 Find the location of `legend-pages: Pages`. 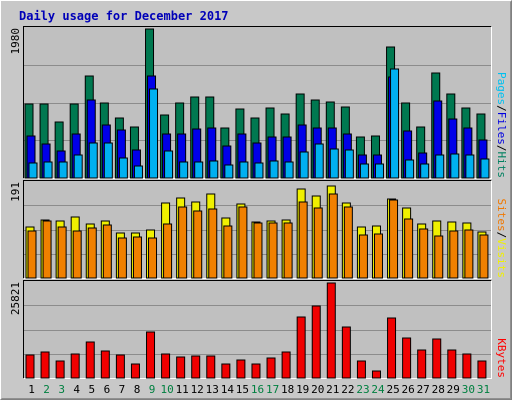

legend-pages: Pages is located at coordinates (501, 88).